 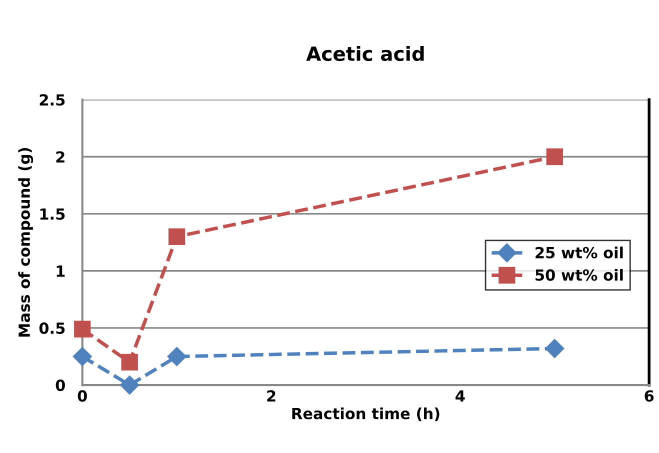 What do you see at coordinates (579, 252) in the screenshot?
I see `legend-label: 25 wt% oil` at bounding box center [579, 252].